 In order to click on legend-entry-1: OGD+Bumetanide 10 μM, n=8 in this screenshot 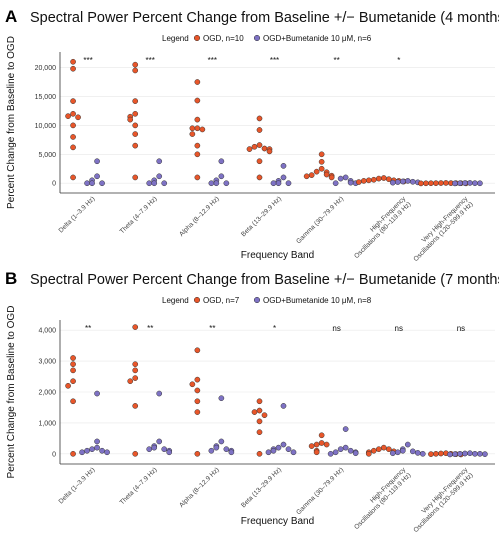, I will do `click(317, 300)`.